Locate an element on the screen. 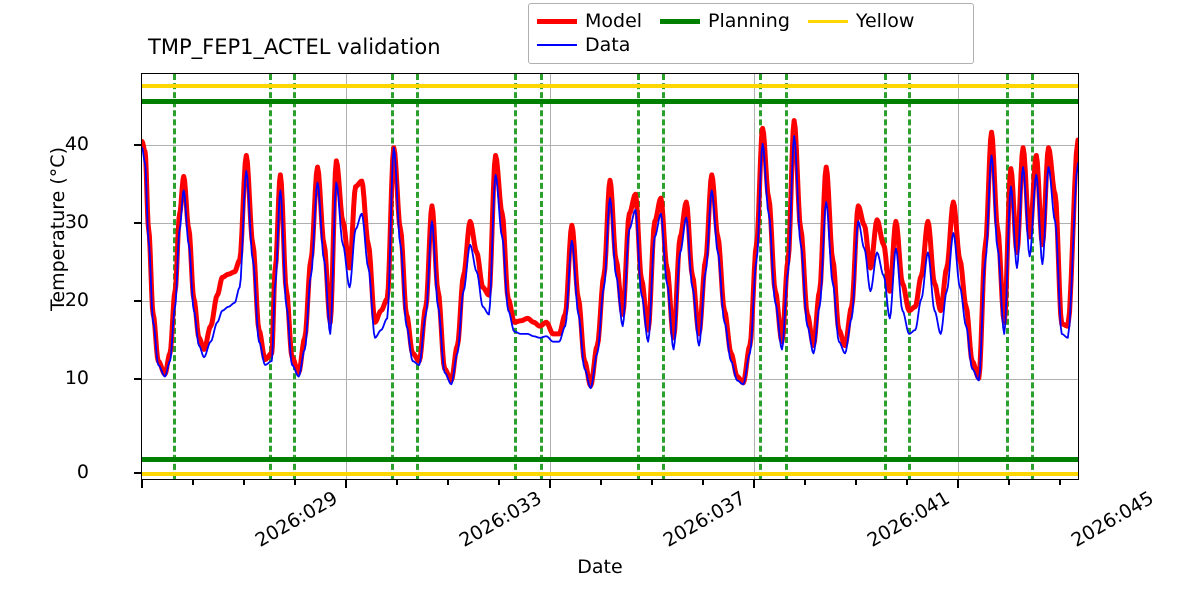 The width and height of the screenshot is (1200, 601). legend-entry-planning: Planning is located at coordinates (725, 21).